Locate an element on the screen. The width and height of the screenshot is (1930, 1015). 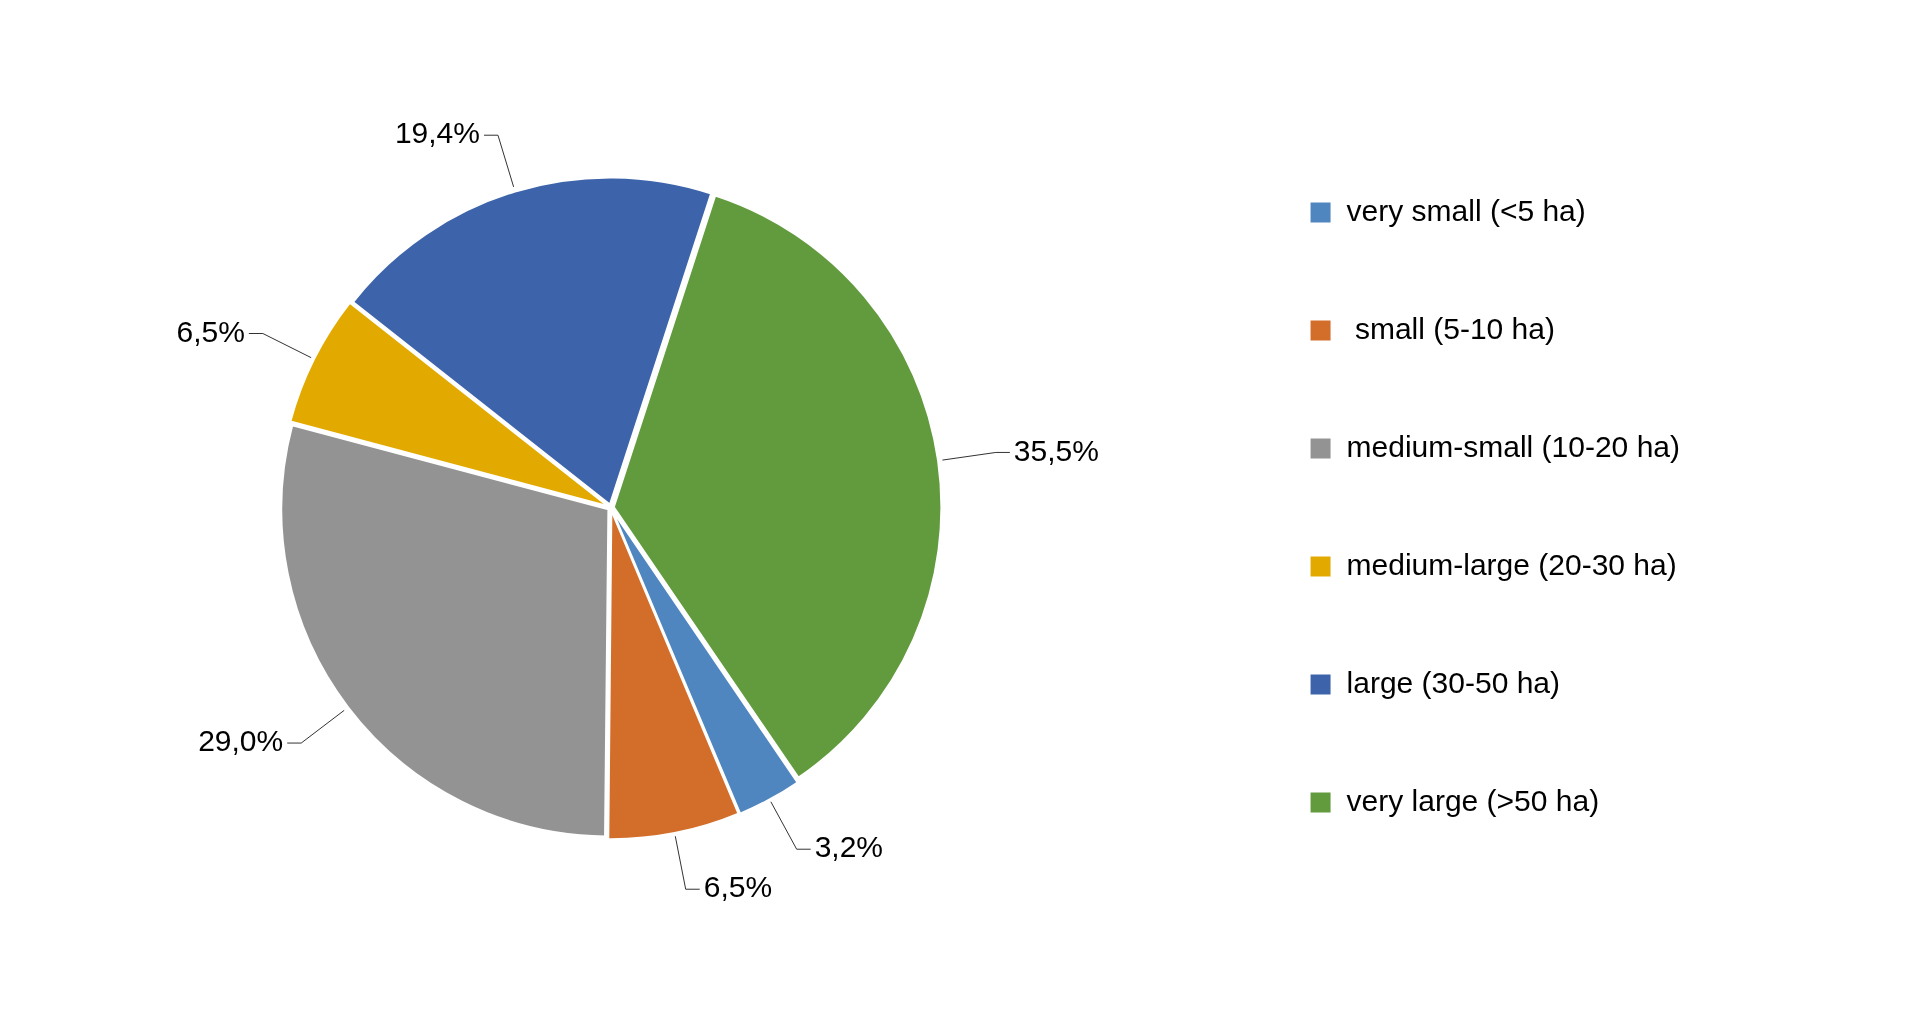
data-label: 19,4% is located at coordinates (437, 133).